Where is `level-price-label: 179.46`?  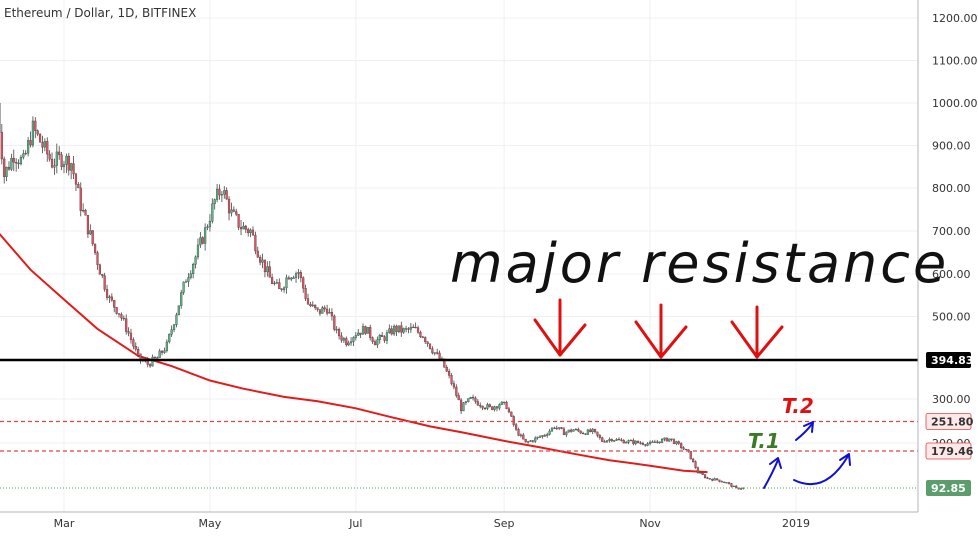
level-price-label: 179.46 is located at coordinates (952, 451).